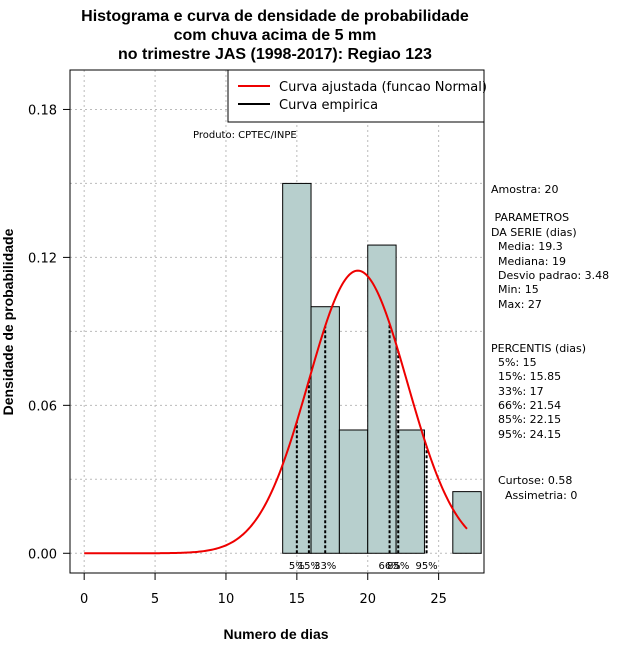 The height and width of the screenshot is (660, 640). I want to click on y-tick-label-1: 0.06, so click(42, 406).